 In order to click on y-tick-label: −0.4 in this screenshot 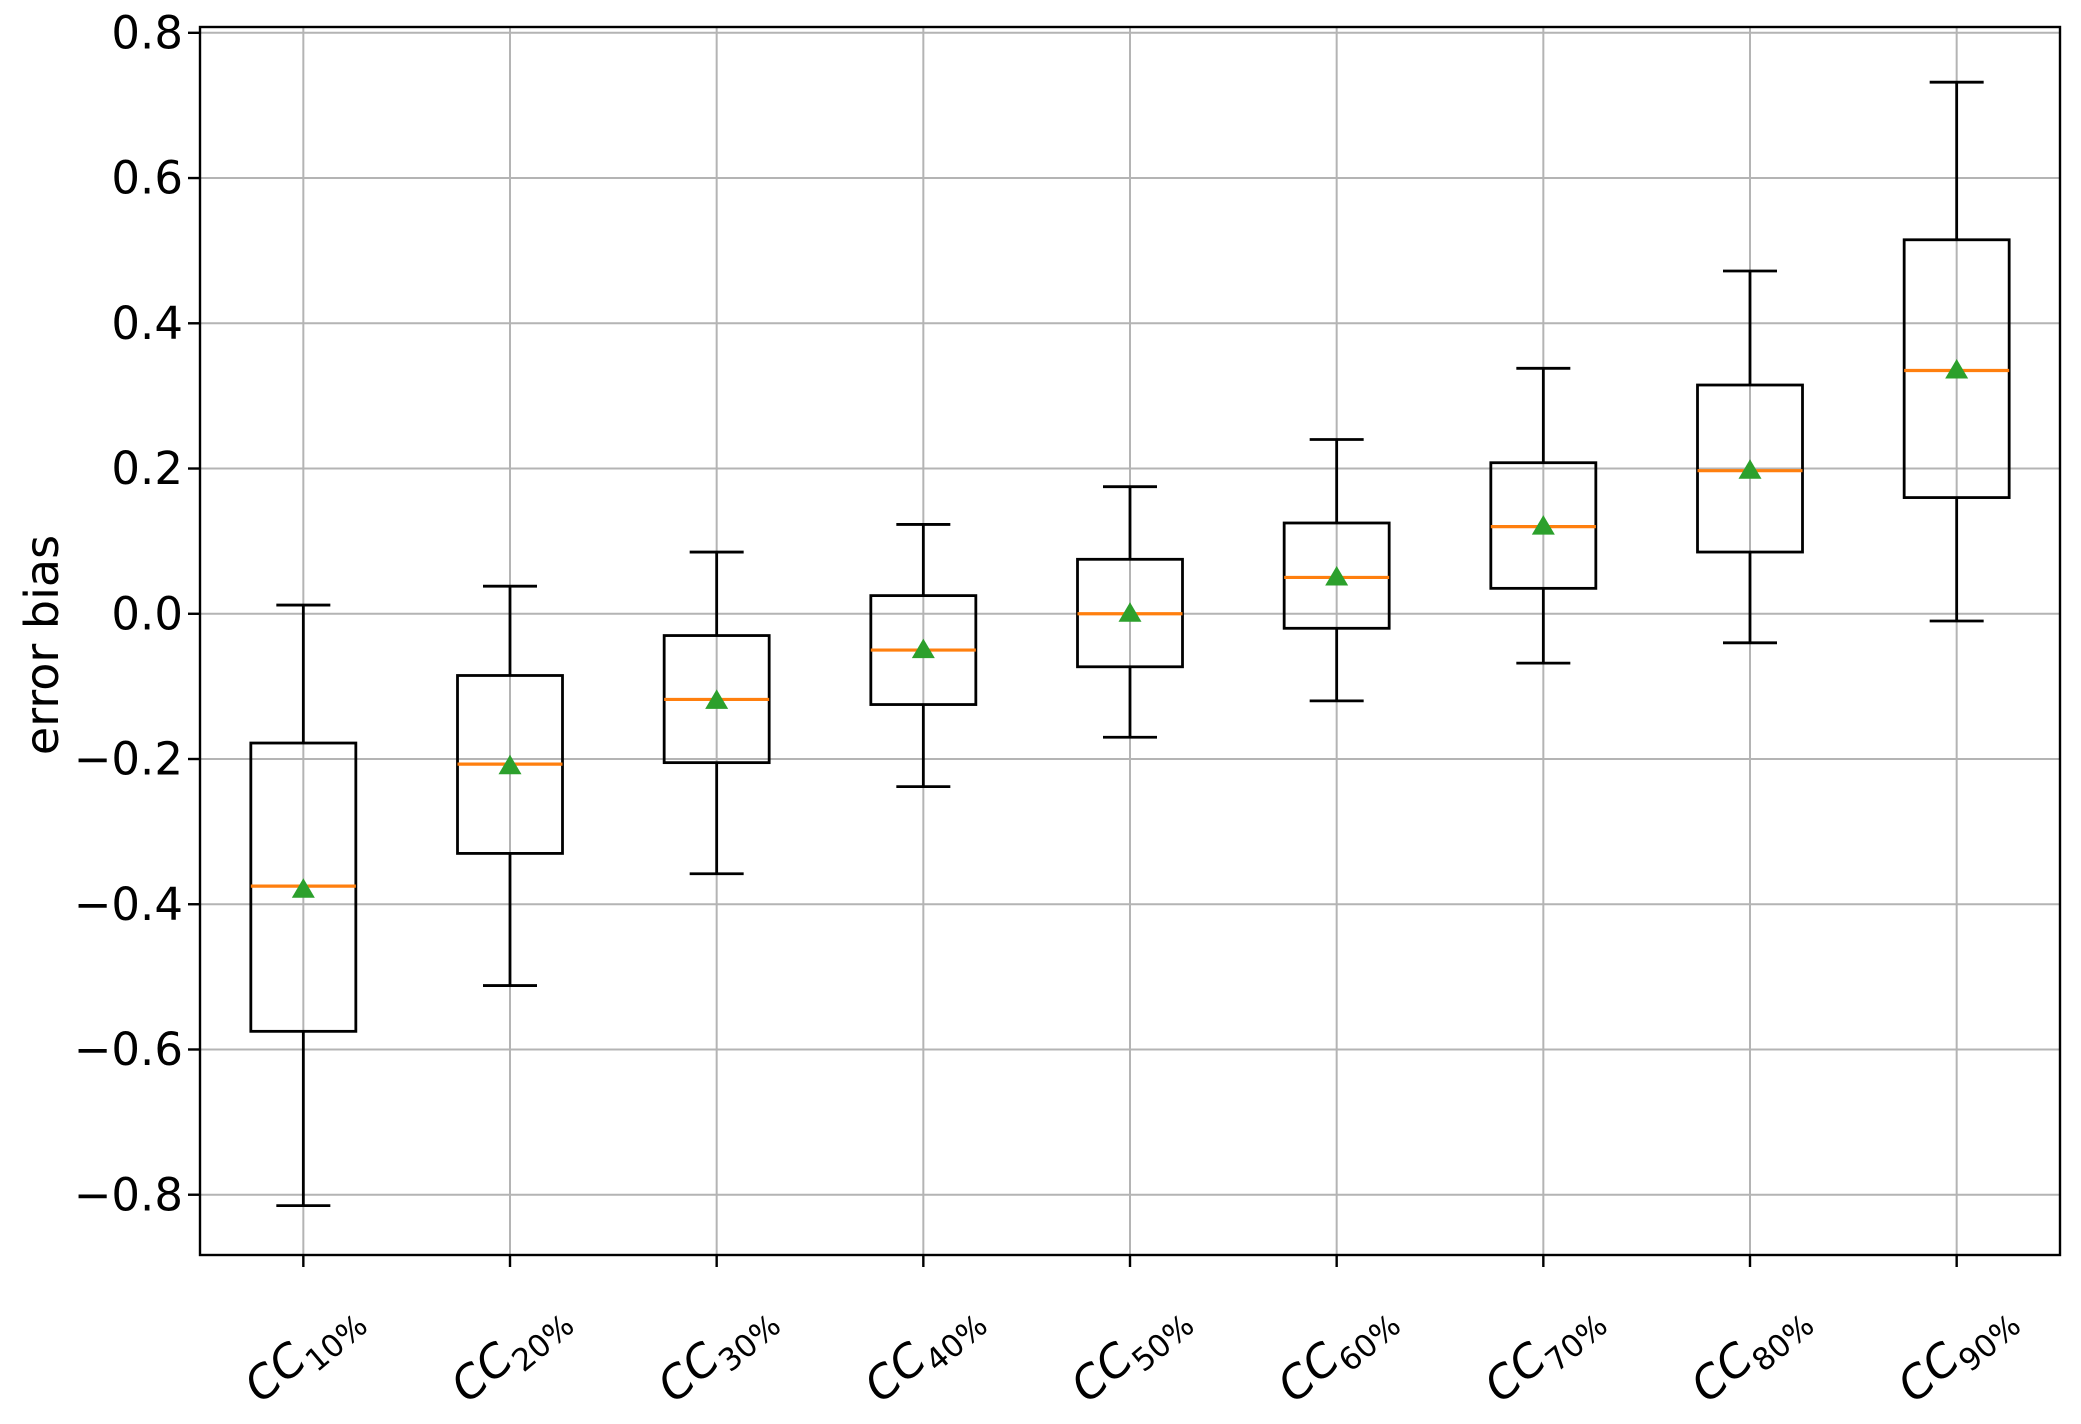, I will do `click(128, 904)`.